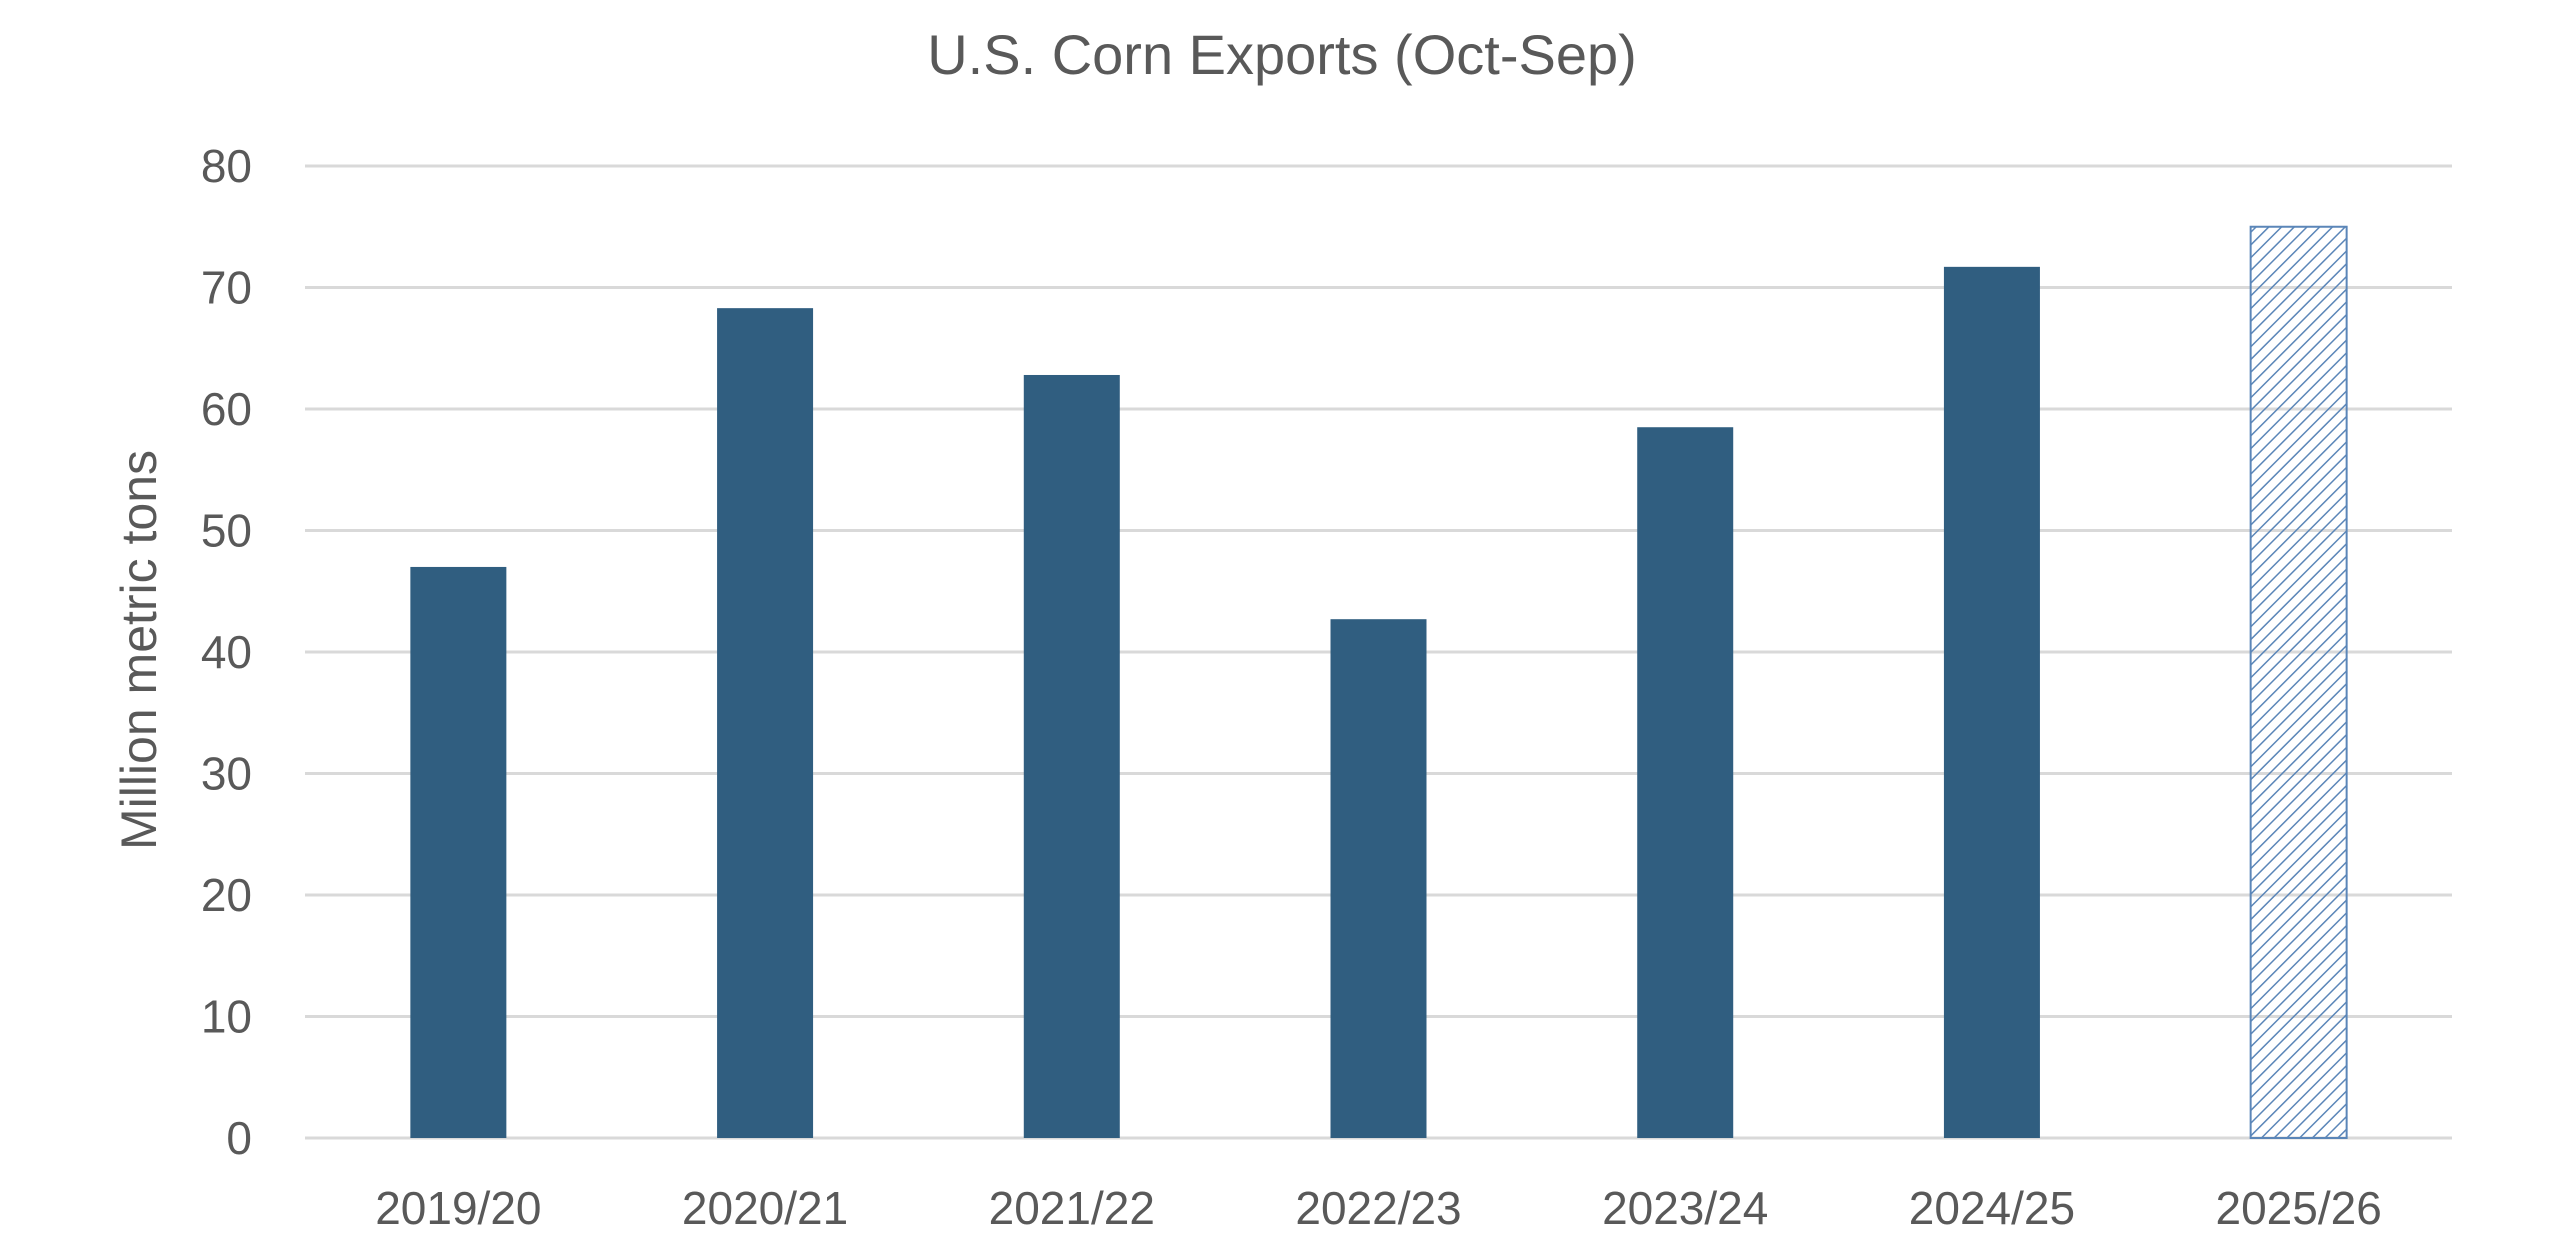 This screenshot has width=2564, height=1240. I want to click on x-tick-label: 2024/25, so click(1992, 1208).